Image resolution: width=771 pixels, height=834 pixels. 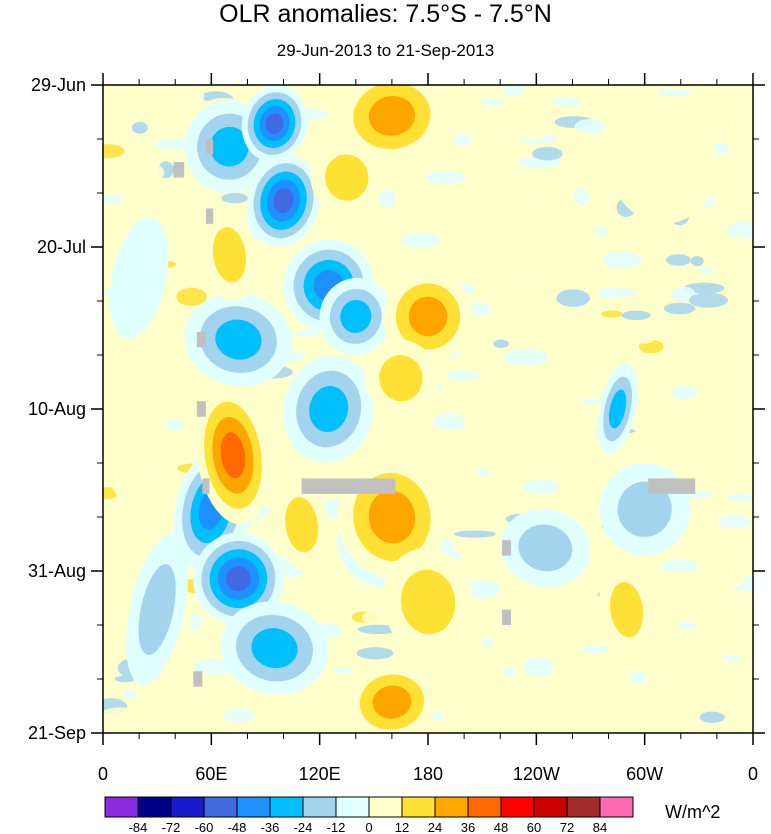 I want to click on colorbar-level-label: 72, so click(x=567, y=827).